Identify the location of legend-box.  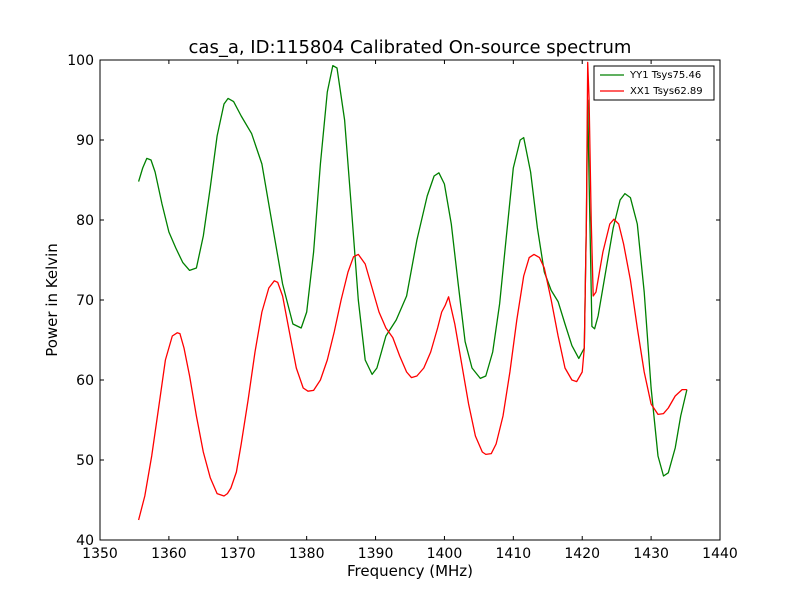
(654, 83).